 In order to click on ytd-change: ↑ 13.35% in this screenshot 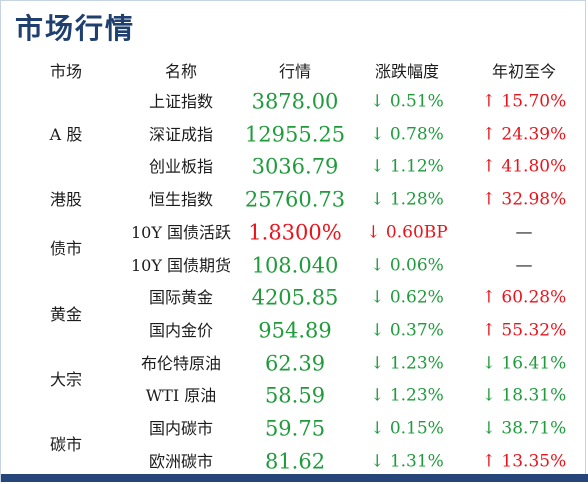, I will do `click(524, 461)`.